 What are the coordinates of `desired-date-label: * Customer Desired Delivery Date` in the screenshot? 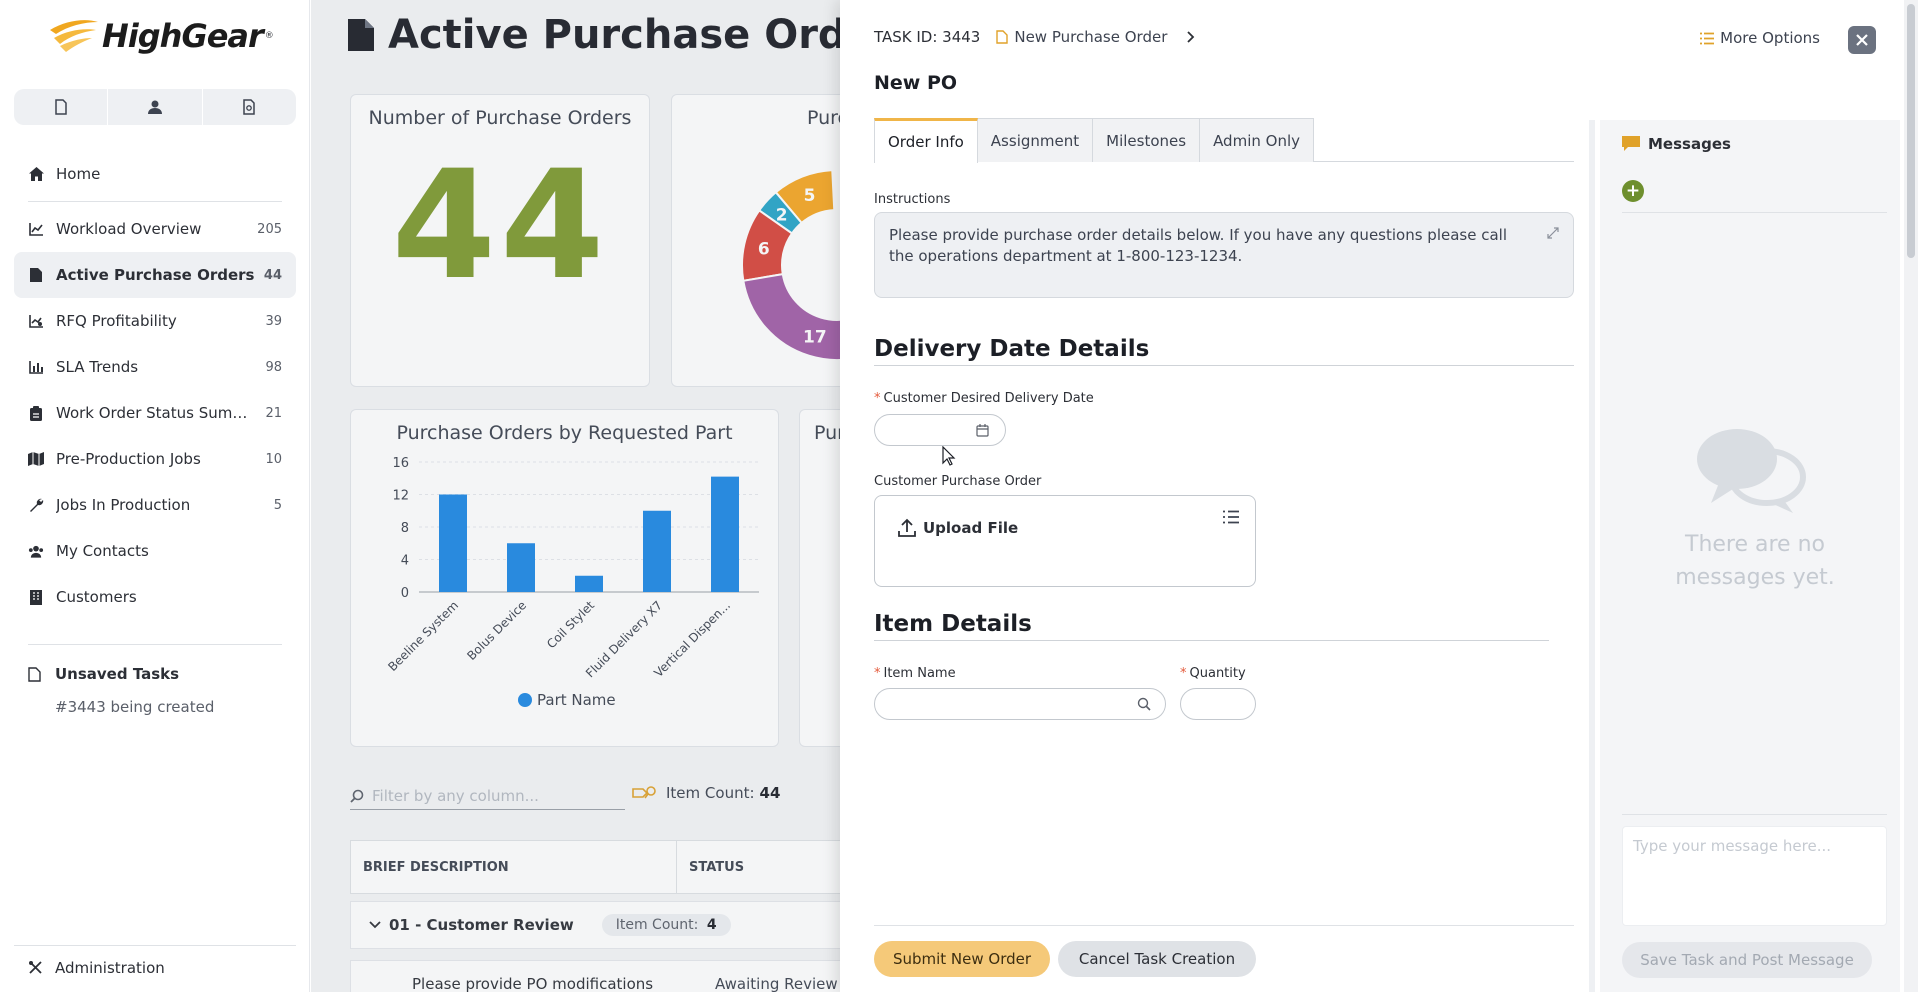 It's located at (984, 398).